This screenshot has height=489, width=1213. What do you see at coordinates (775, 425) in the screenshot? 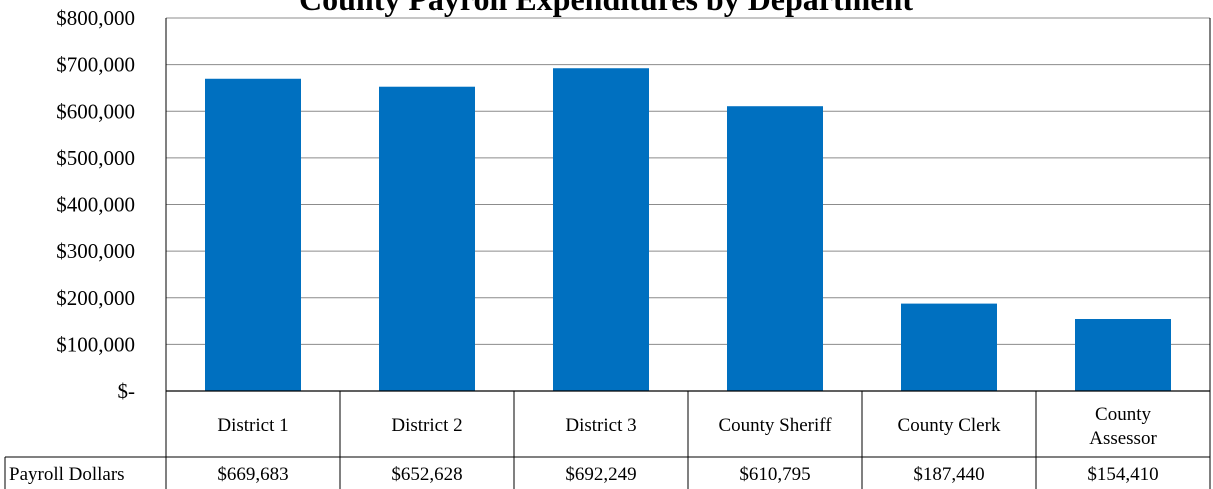
I see `x-category-label: County Sheriff` at bounding box center [775, 425].